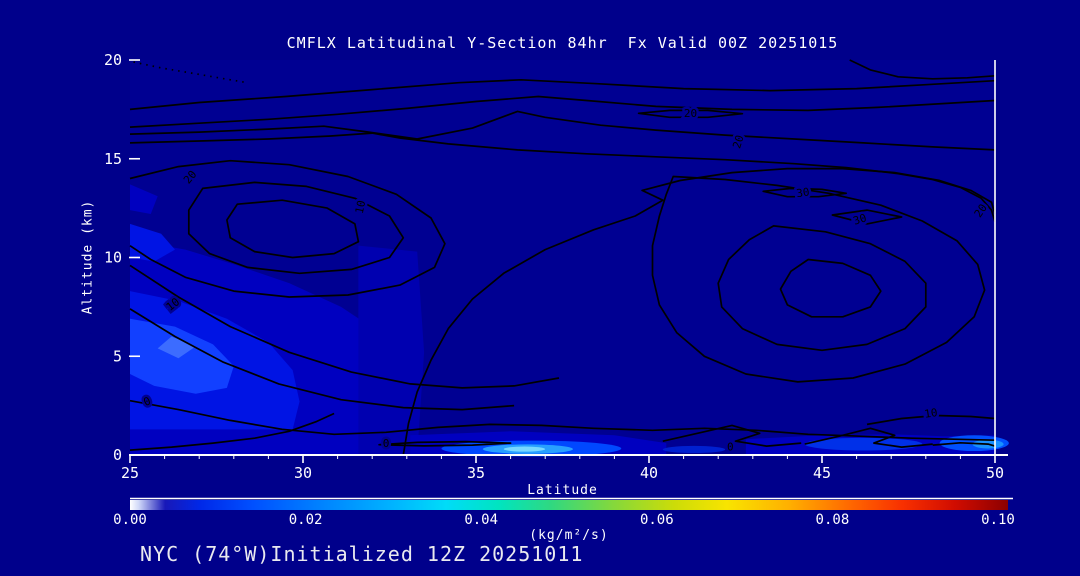 This screenshot has width=1080, height=576. Describe the element at coordinates (569, 535) in the screenshot. I see `colorbar-unit-label: (kg/m²/s)` at that location.